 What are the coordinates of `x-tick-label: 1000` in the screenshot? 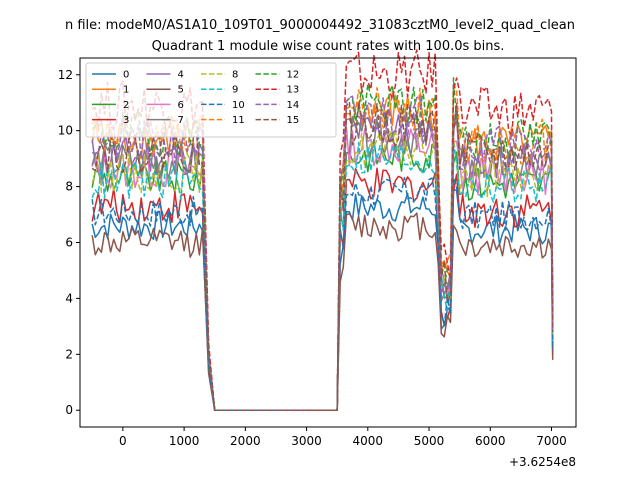 It's located at (184, 441).